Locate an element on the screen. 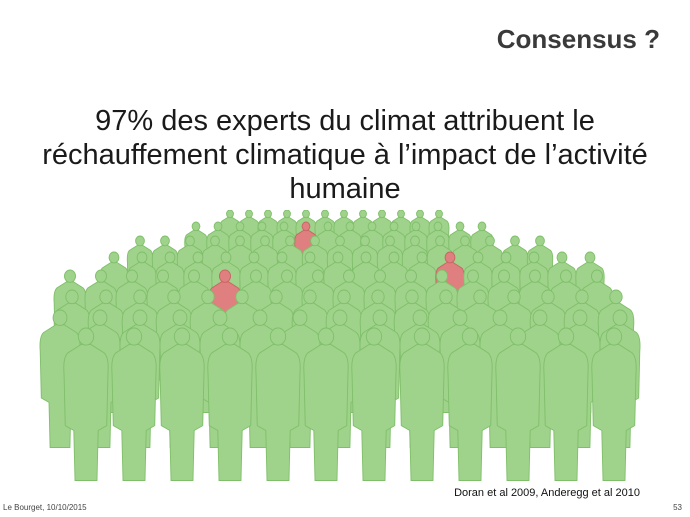 The width and height of the screenshot is (690, 517). footer-date-location: Le Bourget, 10/10/2015 is located at coordinates (45, 507).